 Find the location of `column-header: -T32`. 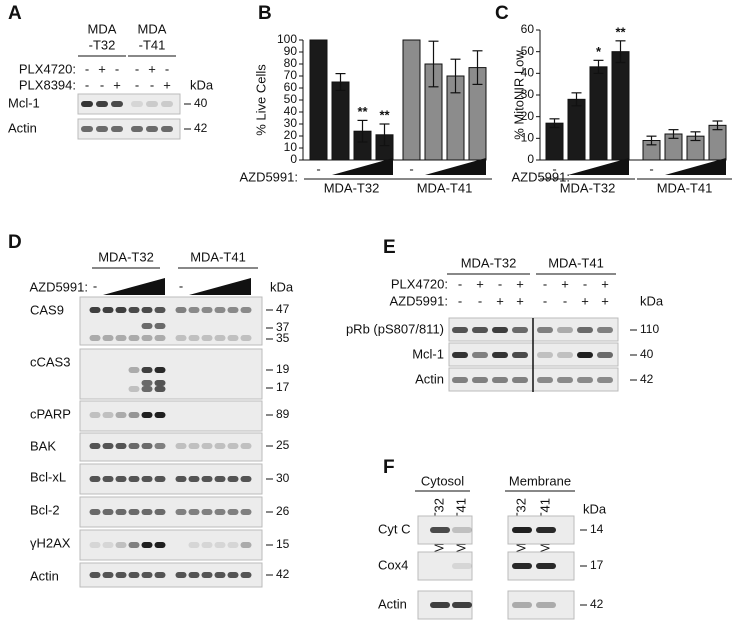

column-header: -T32 is located at coordinates (102, 44).